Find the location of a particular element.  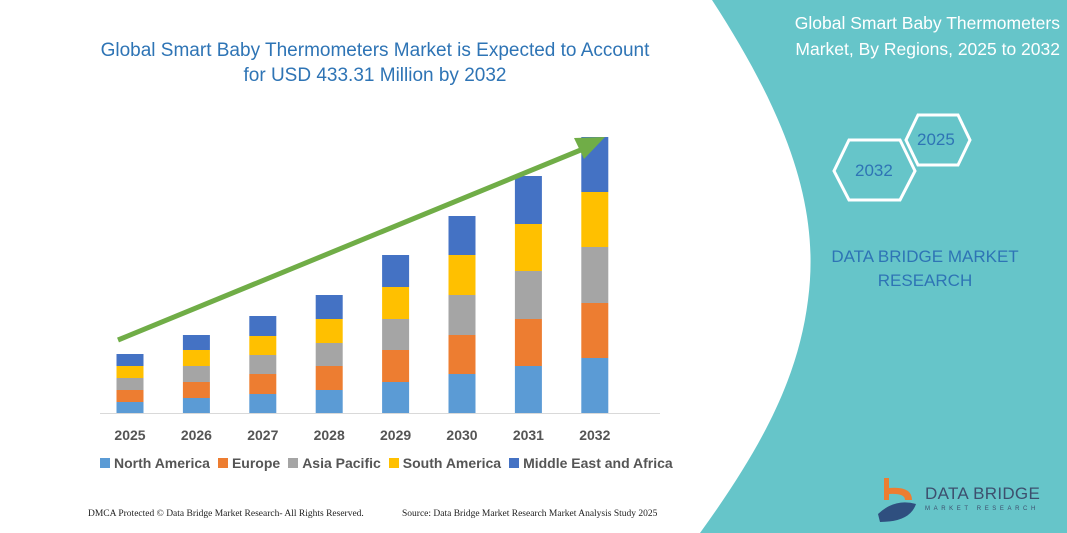

bar-2031-asia-pacific is located at coordinates (528, 295).